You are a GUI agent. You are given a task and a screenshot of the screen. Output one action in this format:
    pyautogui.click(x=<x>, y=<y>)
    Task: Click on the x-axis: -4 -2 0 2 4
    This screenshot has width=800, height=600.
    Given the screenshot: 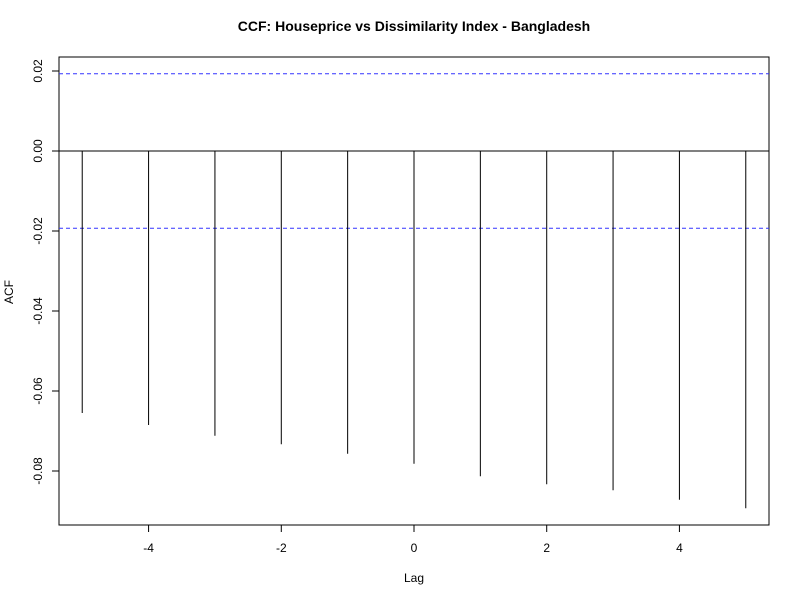 What is the action you would take?
    pyautogui.click(x=413, y=540)
    